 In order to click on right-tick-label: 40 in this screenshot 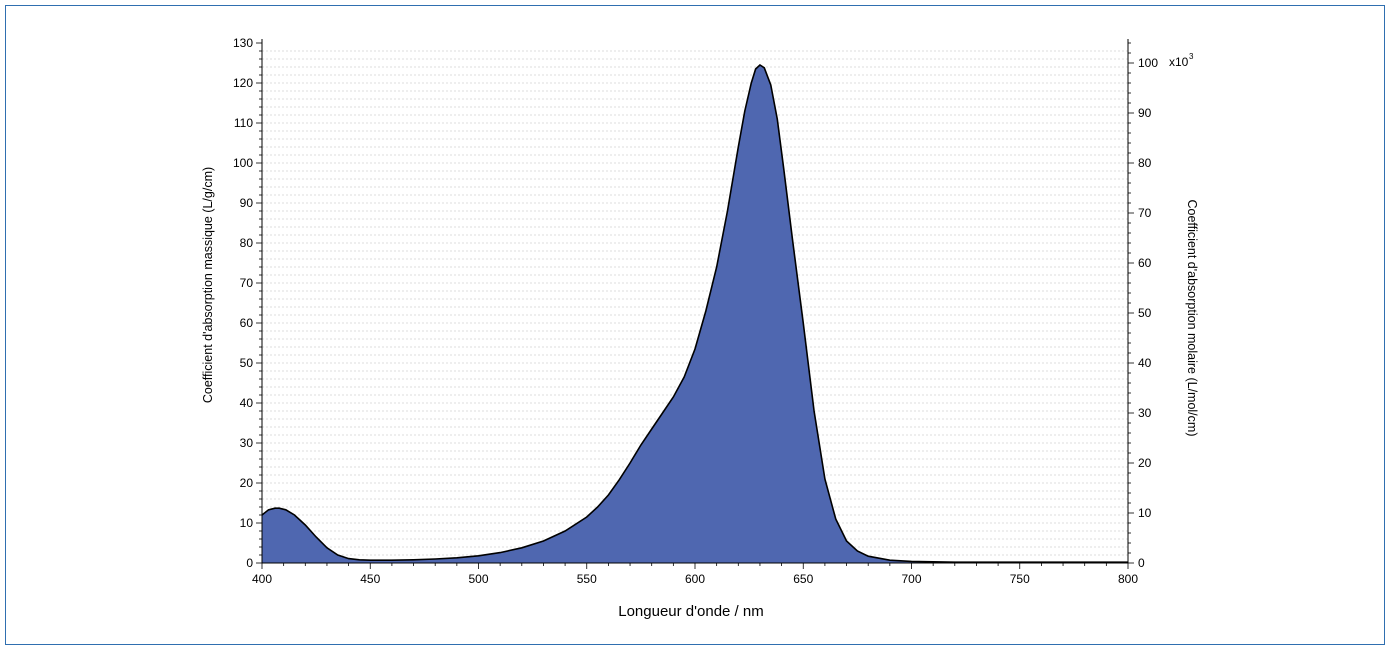, I will do `click(1145, 363)`.